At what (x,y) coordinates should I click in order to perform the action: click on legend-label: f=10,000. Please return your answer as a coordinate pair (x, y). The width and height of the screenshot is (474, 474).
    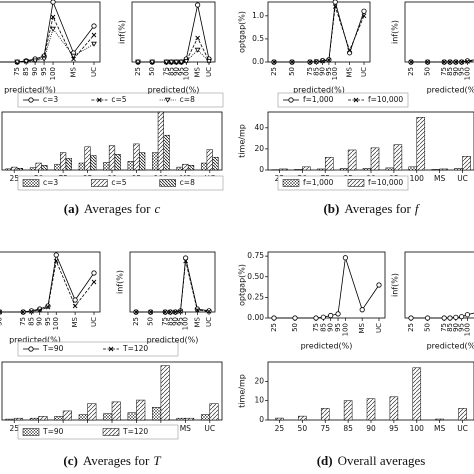
    Looking at the image, I should click on (385, 99).